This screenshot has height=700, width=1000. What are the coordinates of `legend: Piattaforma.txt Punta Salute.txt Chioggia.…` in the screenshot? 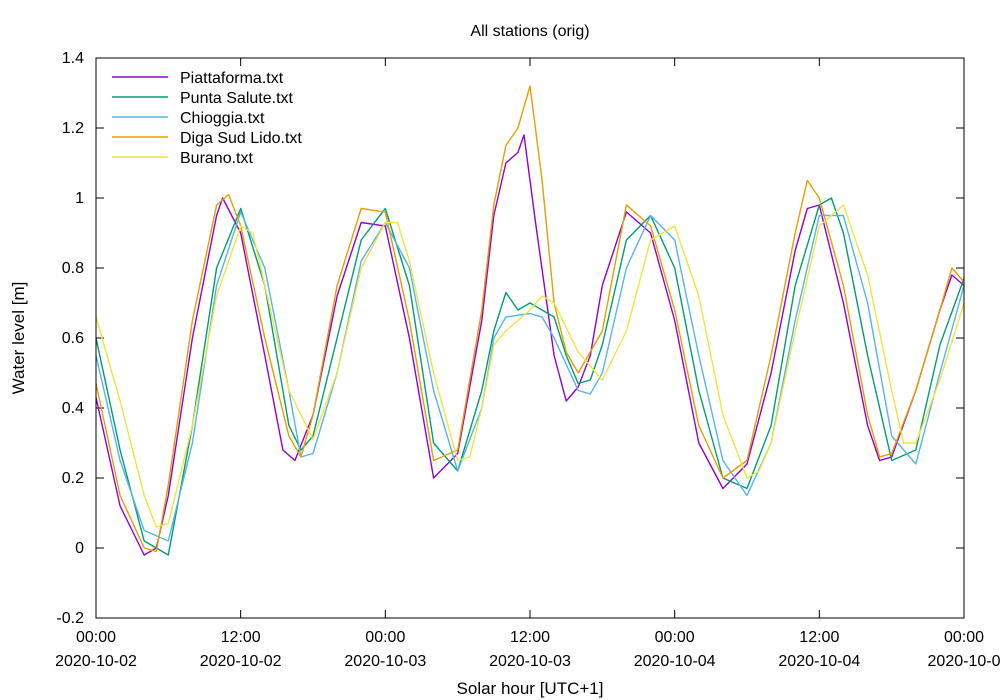 It's located at (207, 118).